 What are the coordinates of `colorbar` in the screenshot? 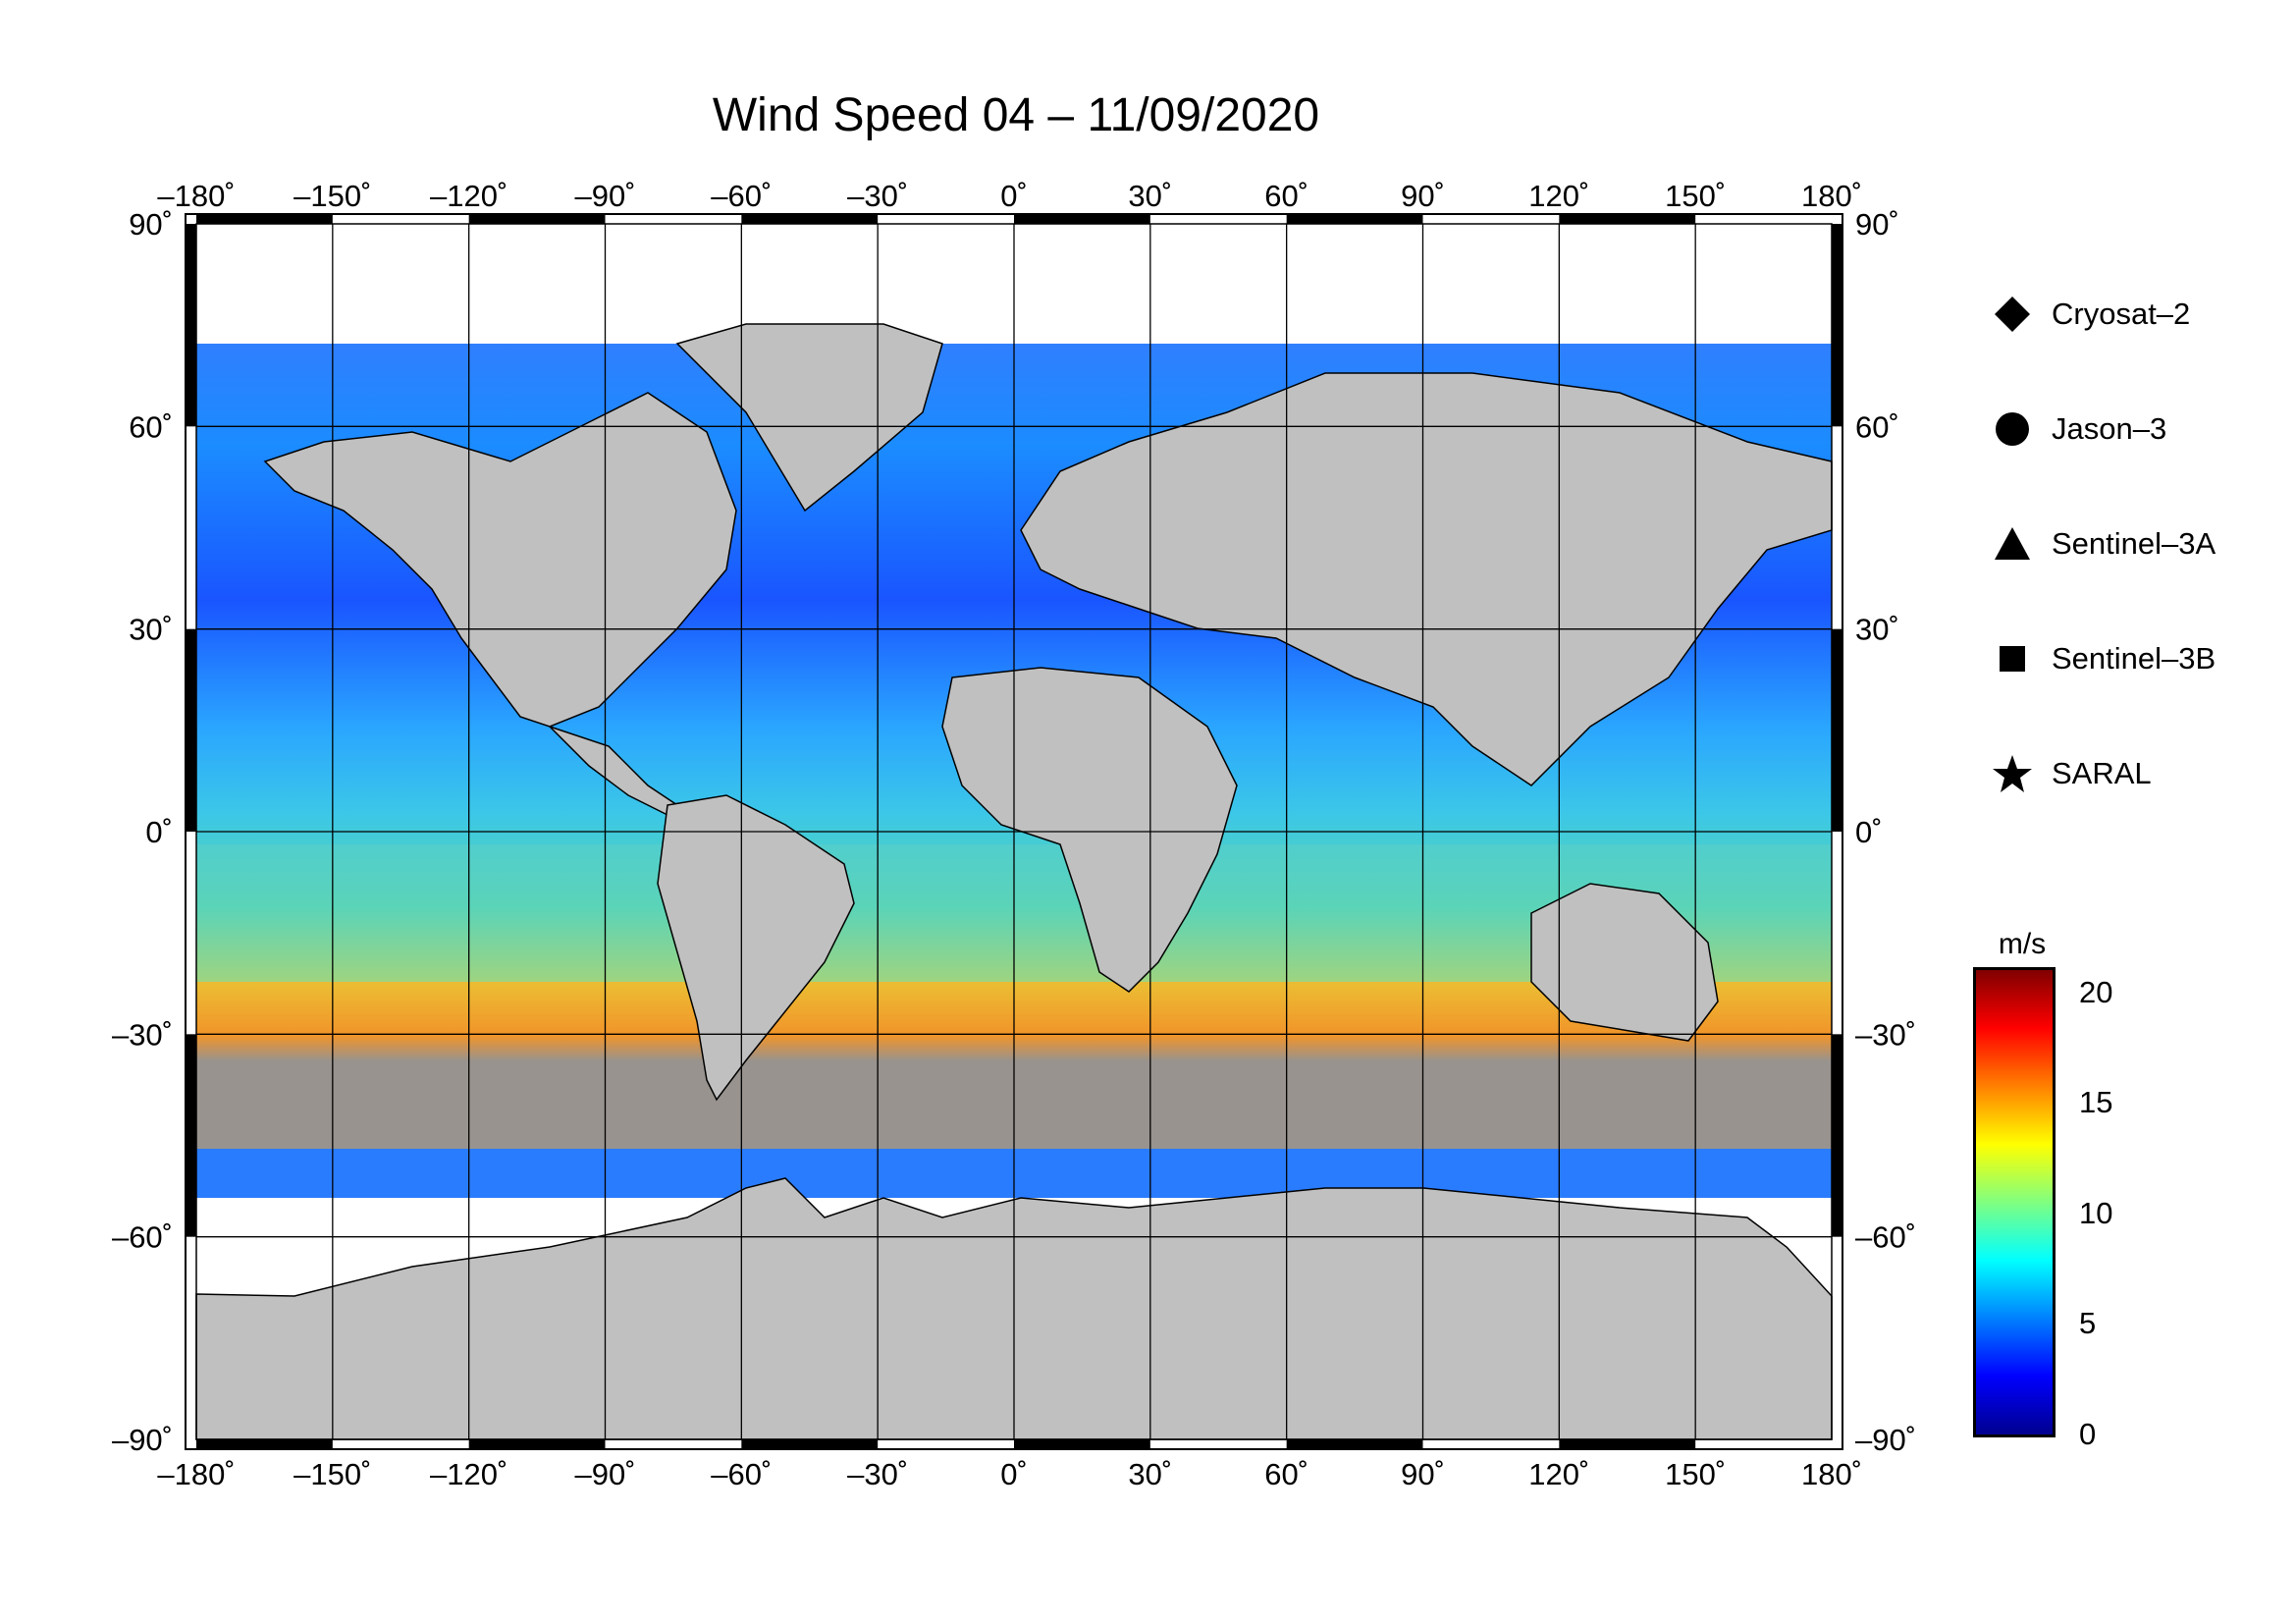 It's located at (2014, 1202).